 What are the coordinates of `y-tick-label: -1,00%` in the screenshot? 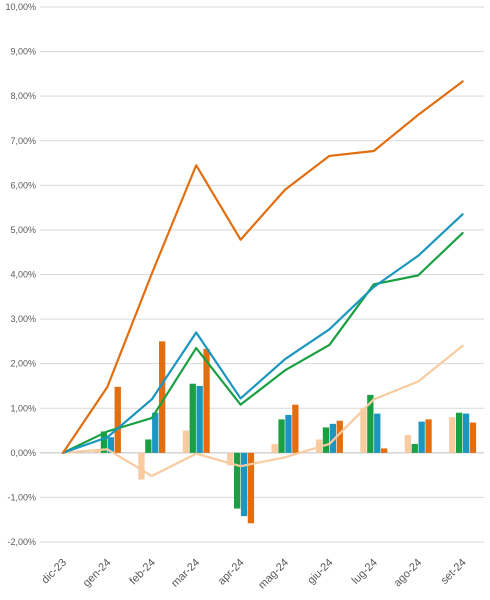 It's located at (21, 497).